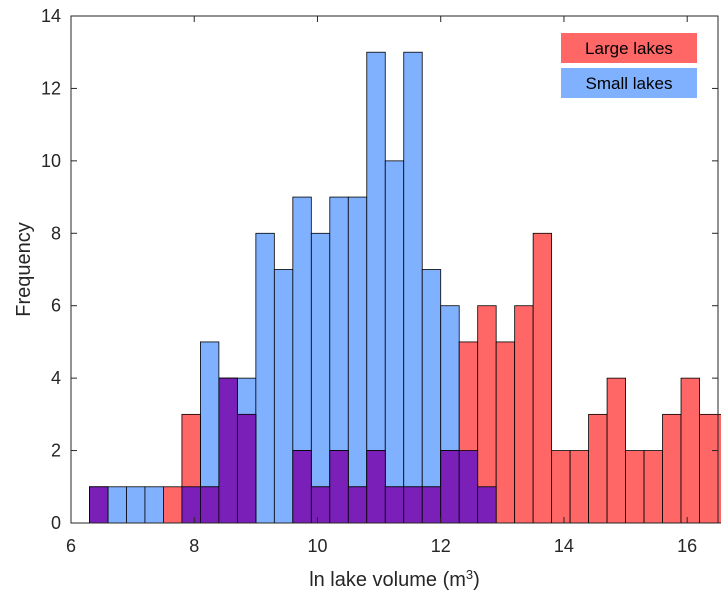 This screenshot has width=721, height=596. I want to click on legend-label-large-lakes: Large lakes, so click(629, 48).